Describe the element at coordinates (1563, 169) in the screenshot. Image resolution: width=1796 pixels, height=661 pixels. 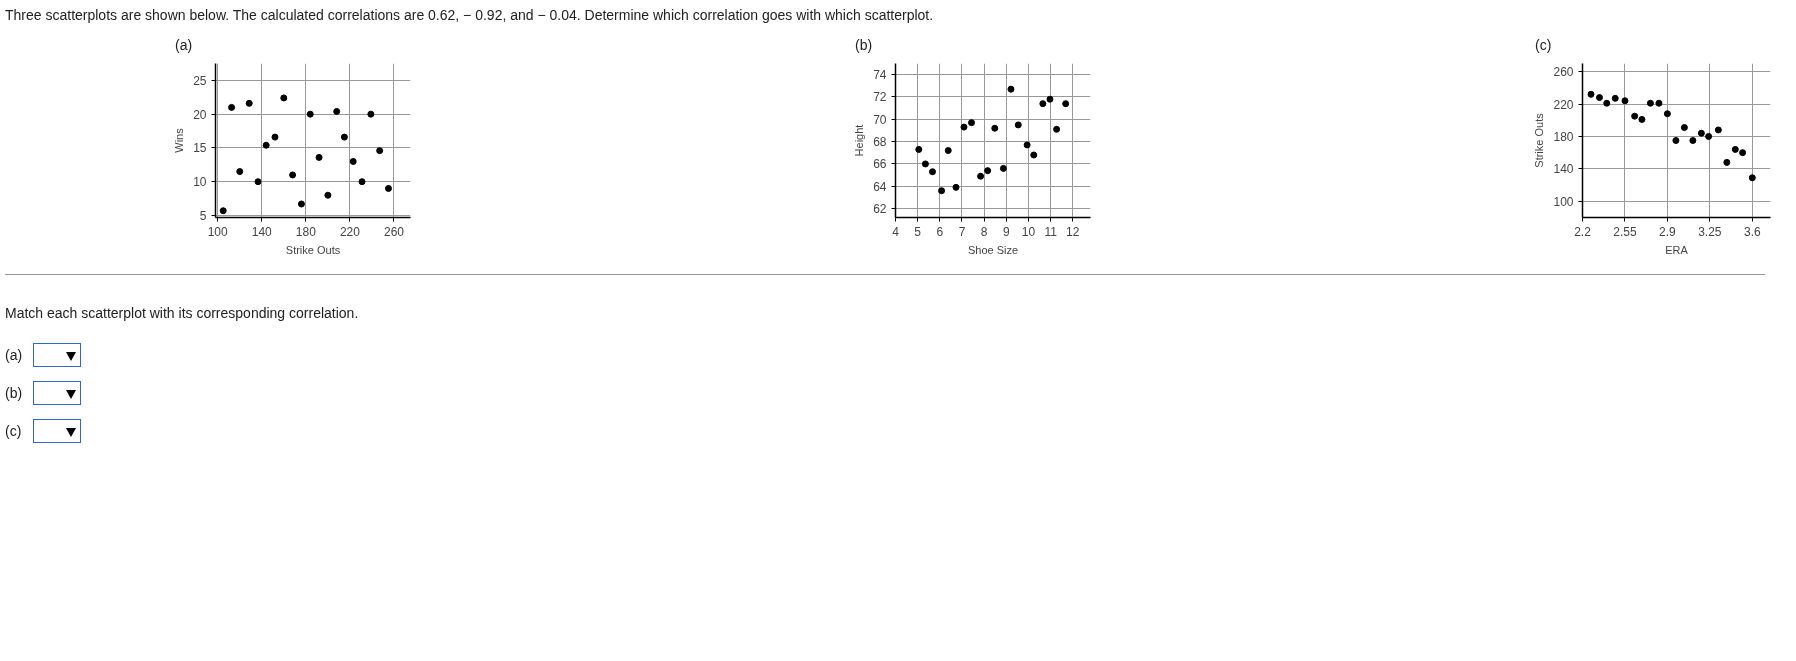
I see `y-tick-label: 140` at that location.